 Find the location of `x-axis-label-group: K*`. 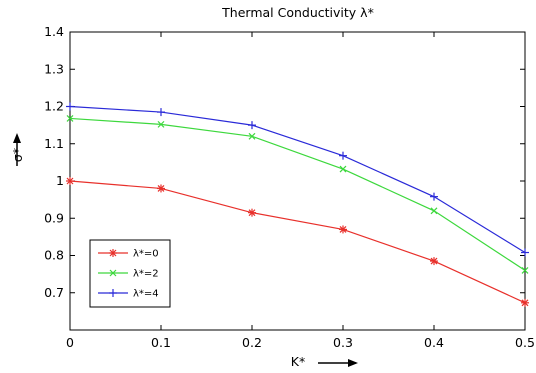

x-axis-label-group: K* is located at coordinates (324, 361).